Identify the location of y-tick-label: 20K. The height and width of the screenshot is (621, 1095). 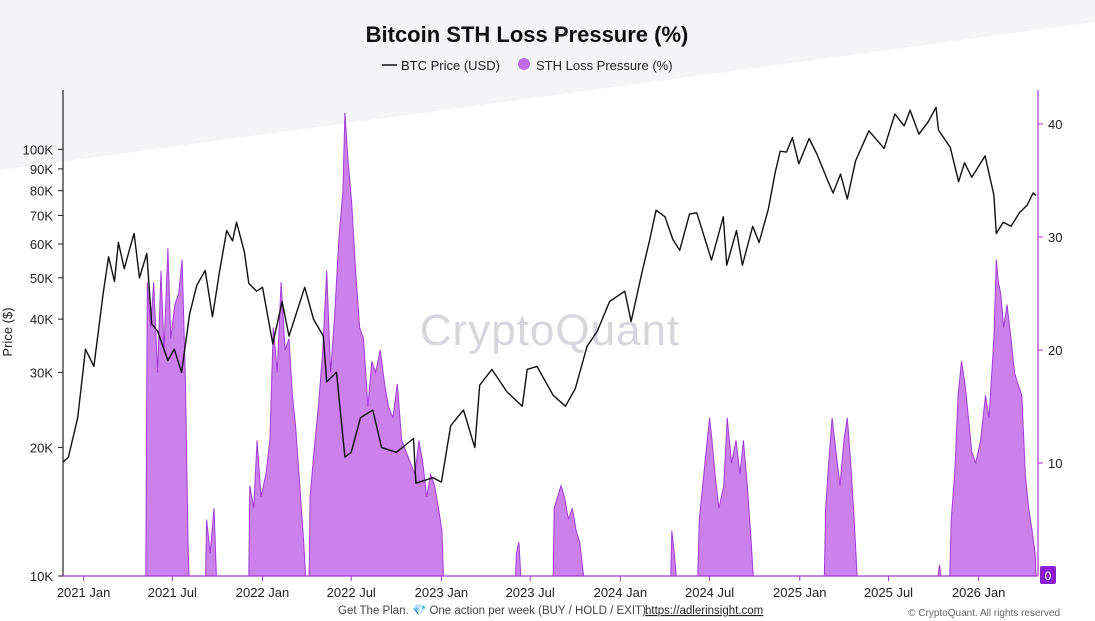
(41, 448).